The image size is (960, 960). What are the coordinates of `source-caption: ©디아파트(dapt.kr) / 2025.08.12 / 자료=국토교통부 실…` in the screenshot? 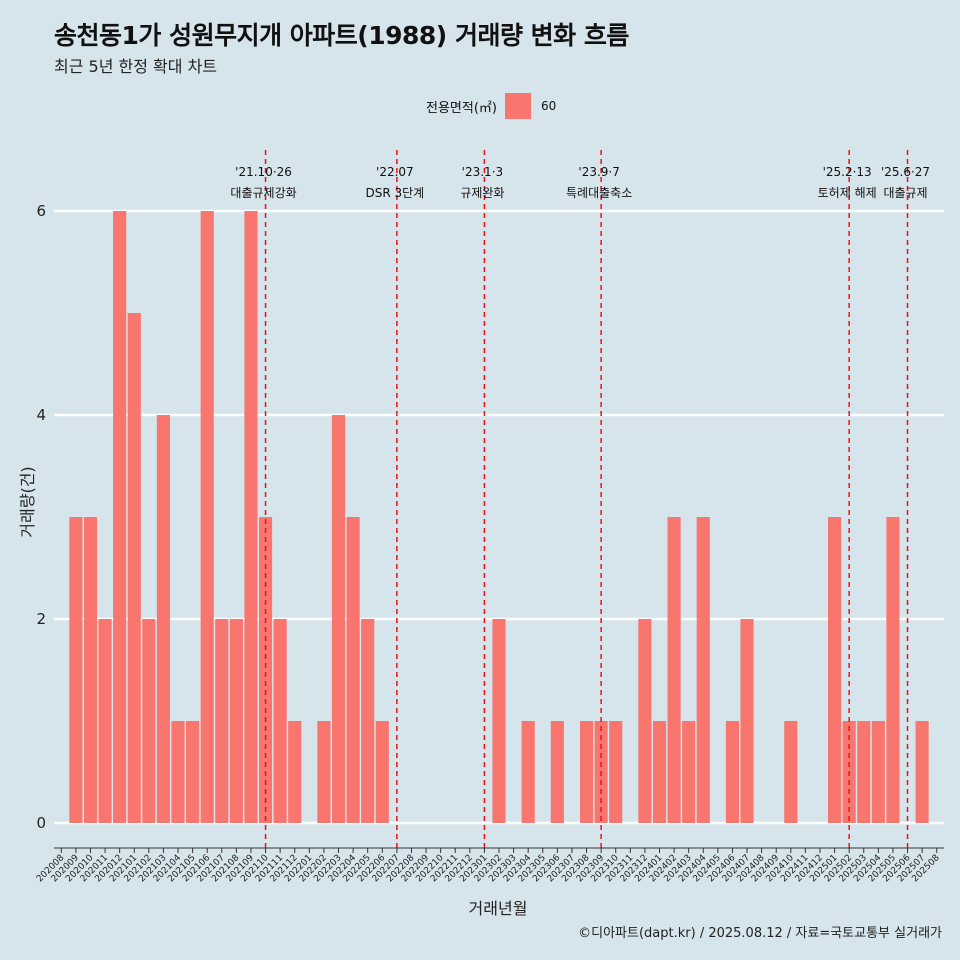 It's located at (760, 933).